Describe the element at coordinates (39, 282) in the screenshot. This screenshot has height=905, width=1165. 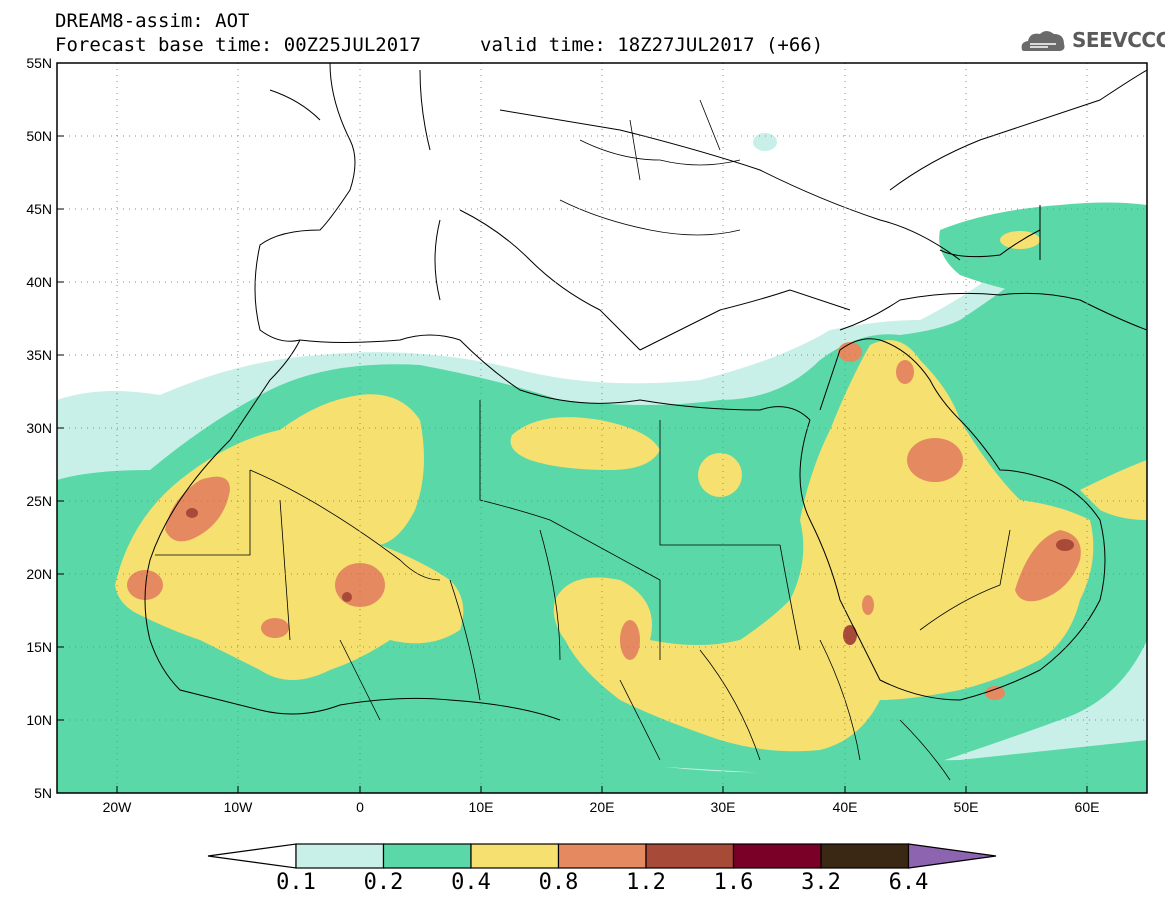
I see `lat-label: 40N` at that location.